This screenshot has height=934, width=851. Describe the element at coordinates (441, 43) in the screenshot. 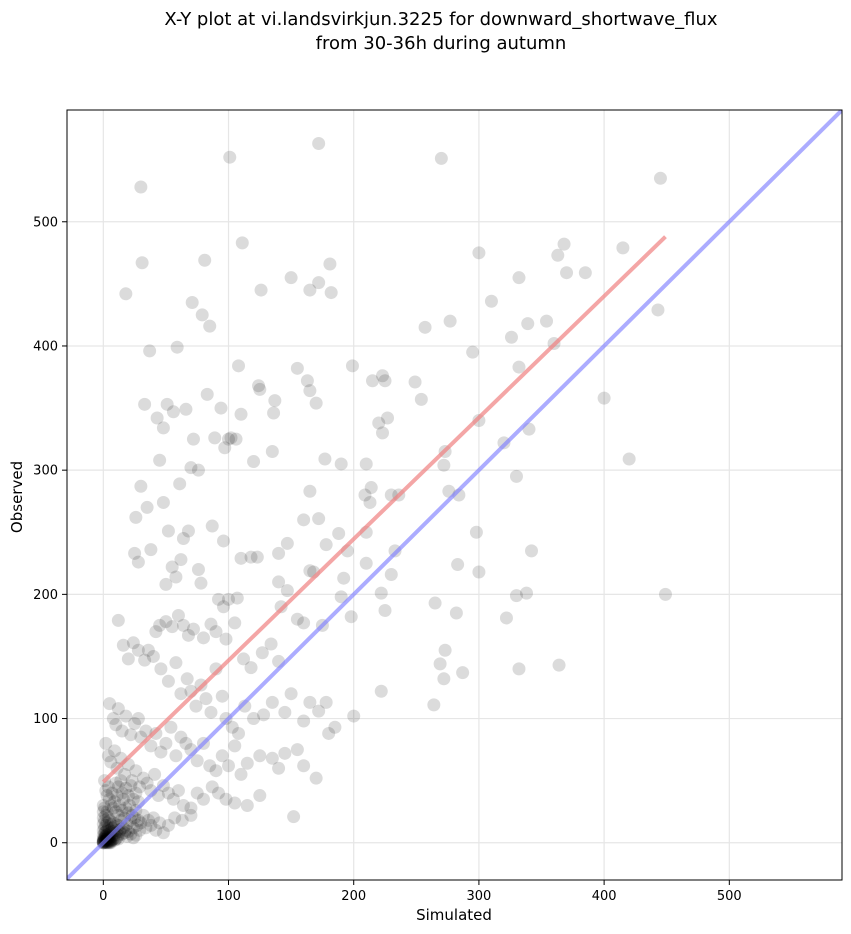

I see `chart-subtitle: from 30-36h during autumn` at that location.